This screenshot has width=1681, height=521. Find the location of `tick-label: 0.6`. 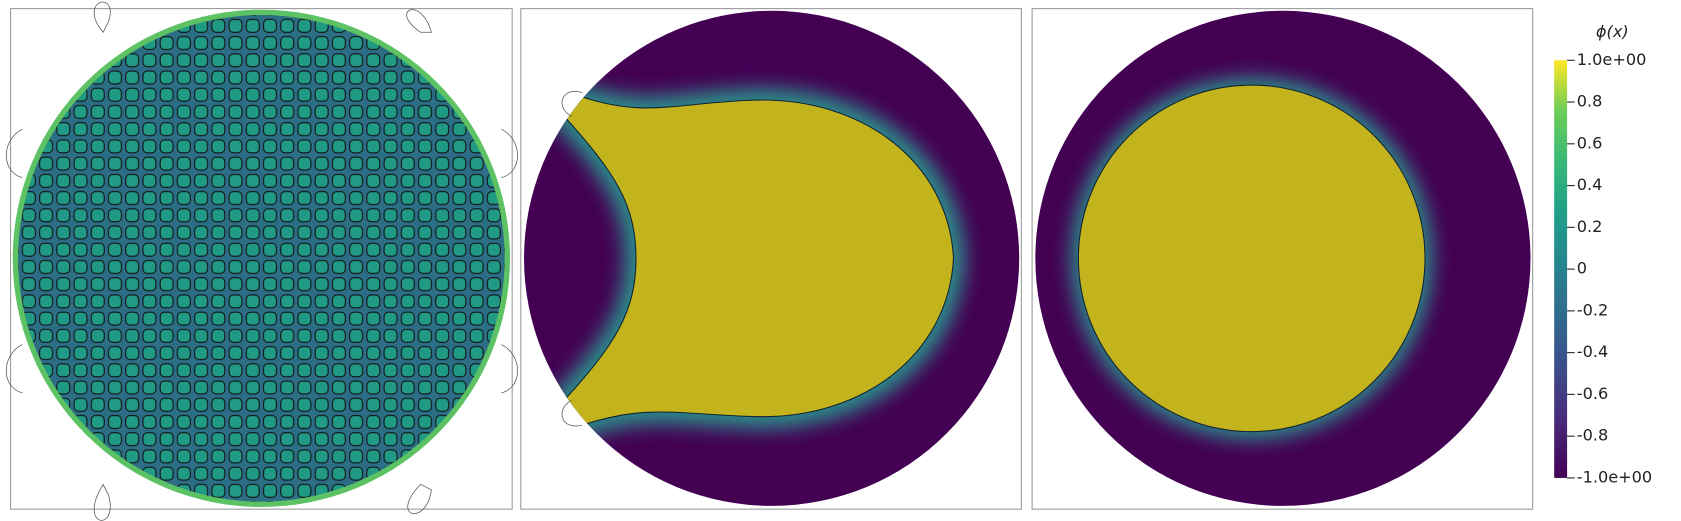

tick-label: 0.6 is located at coordinates (1590, 142).